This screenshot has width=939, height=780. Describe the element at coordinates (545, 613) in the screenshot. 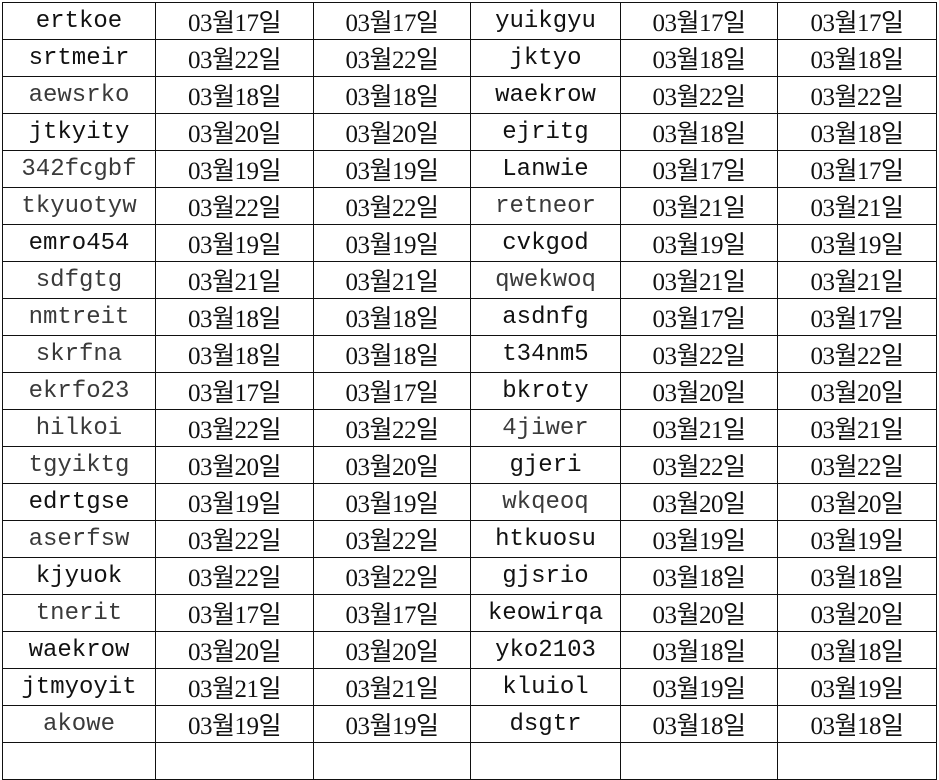

I see `name-cell: keowirqa` at that location.